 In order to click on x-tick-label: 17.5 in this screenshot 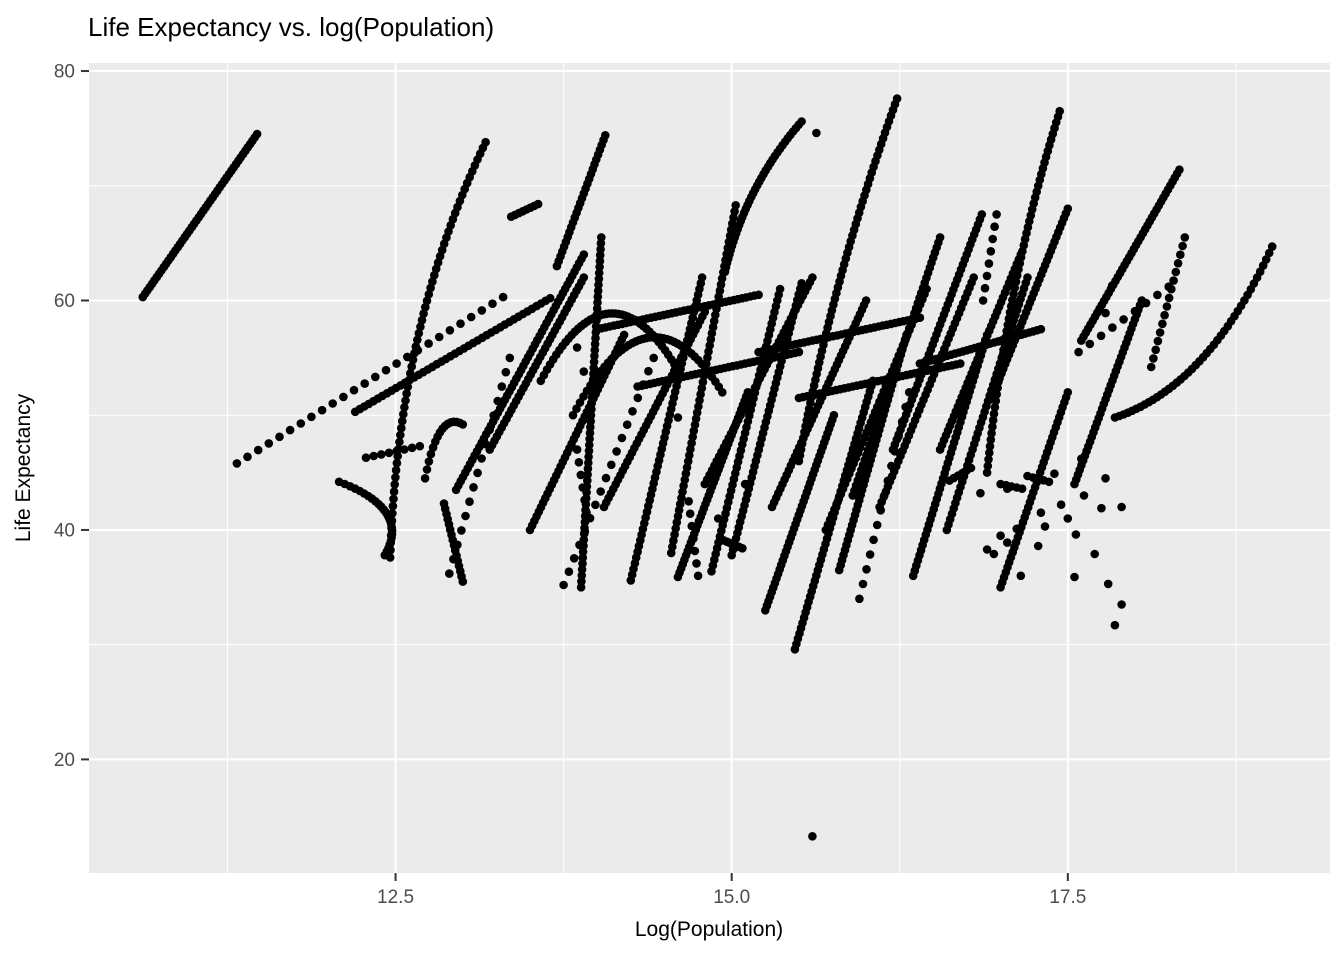, I will do `click(1067, 897)`.